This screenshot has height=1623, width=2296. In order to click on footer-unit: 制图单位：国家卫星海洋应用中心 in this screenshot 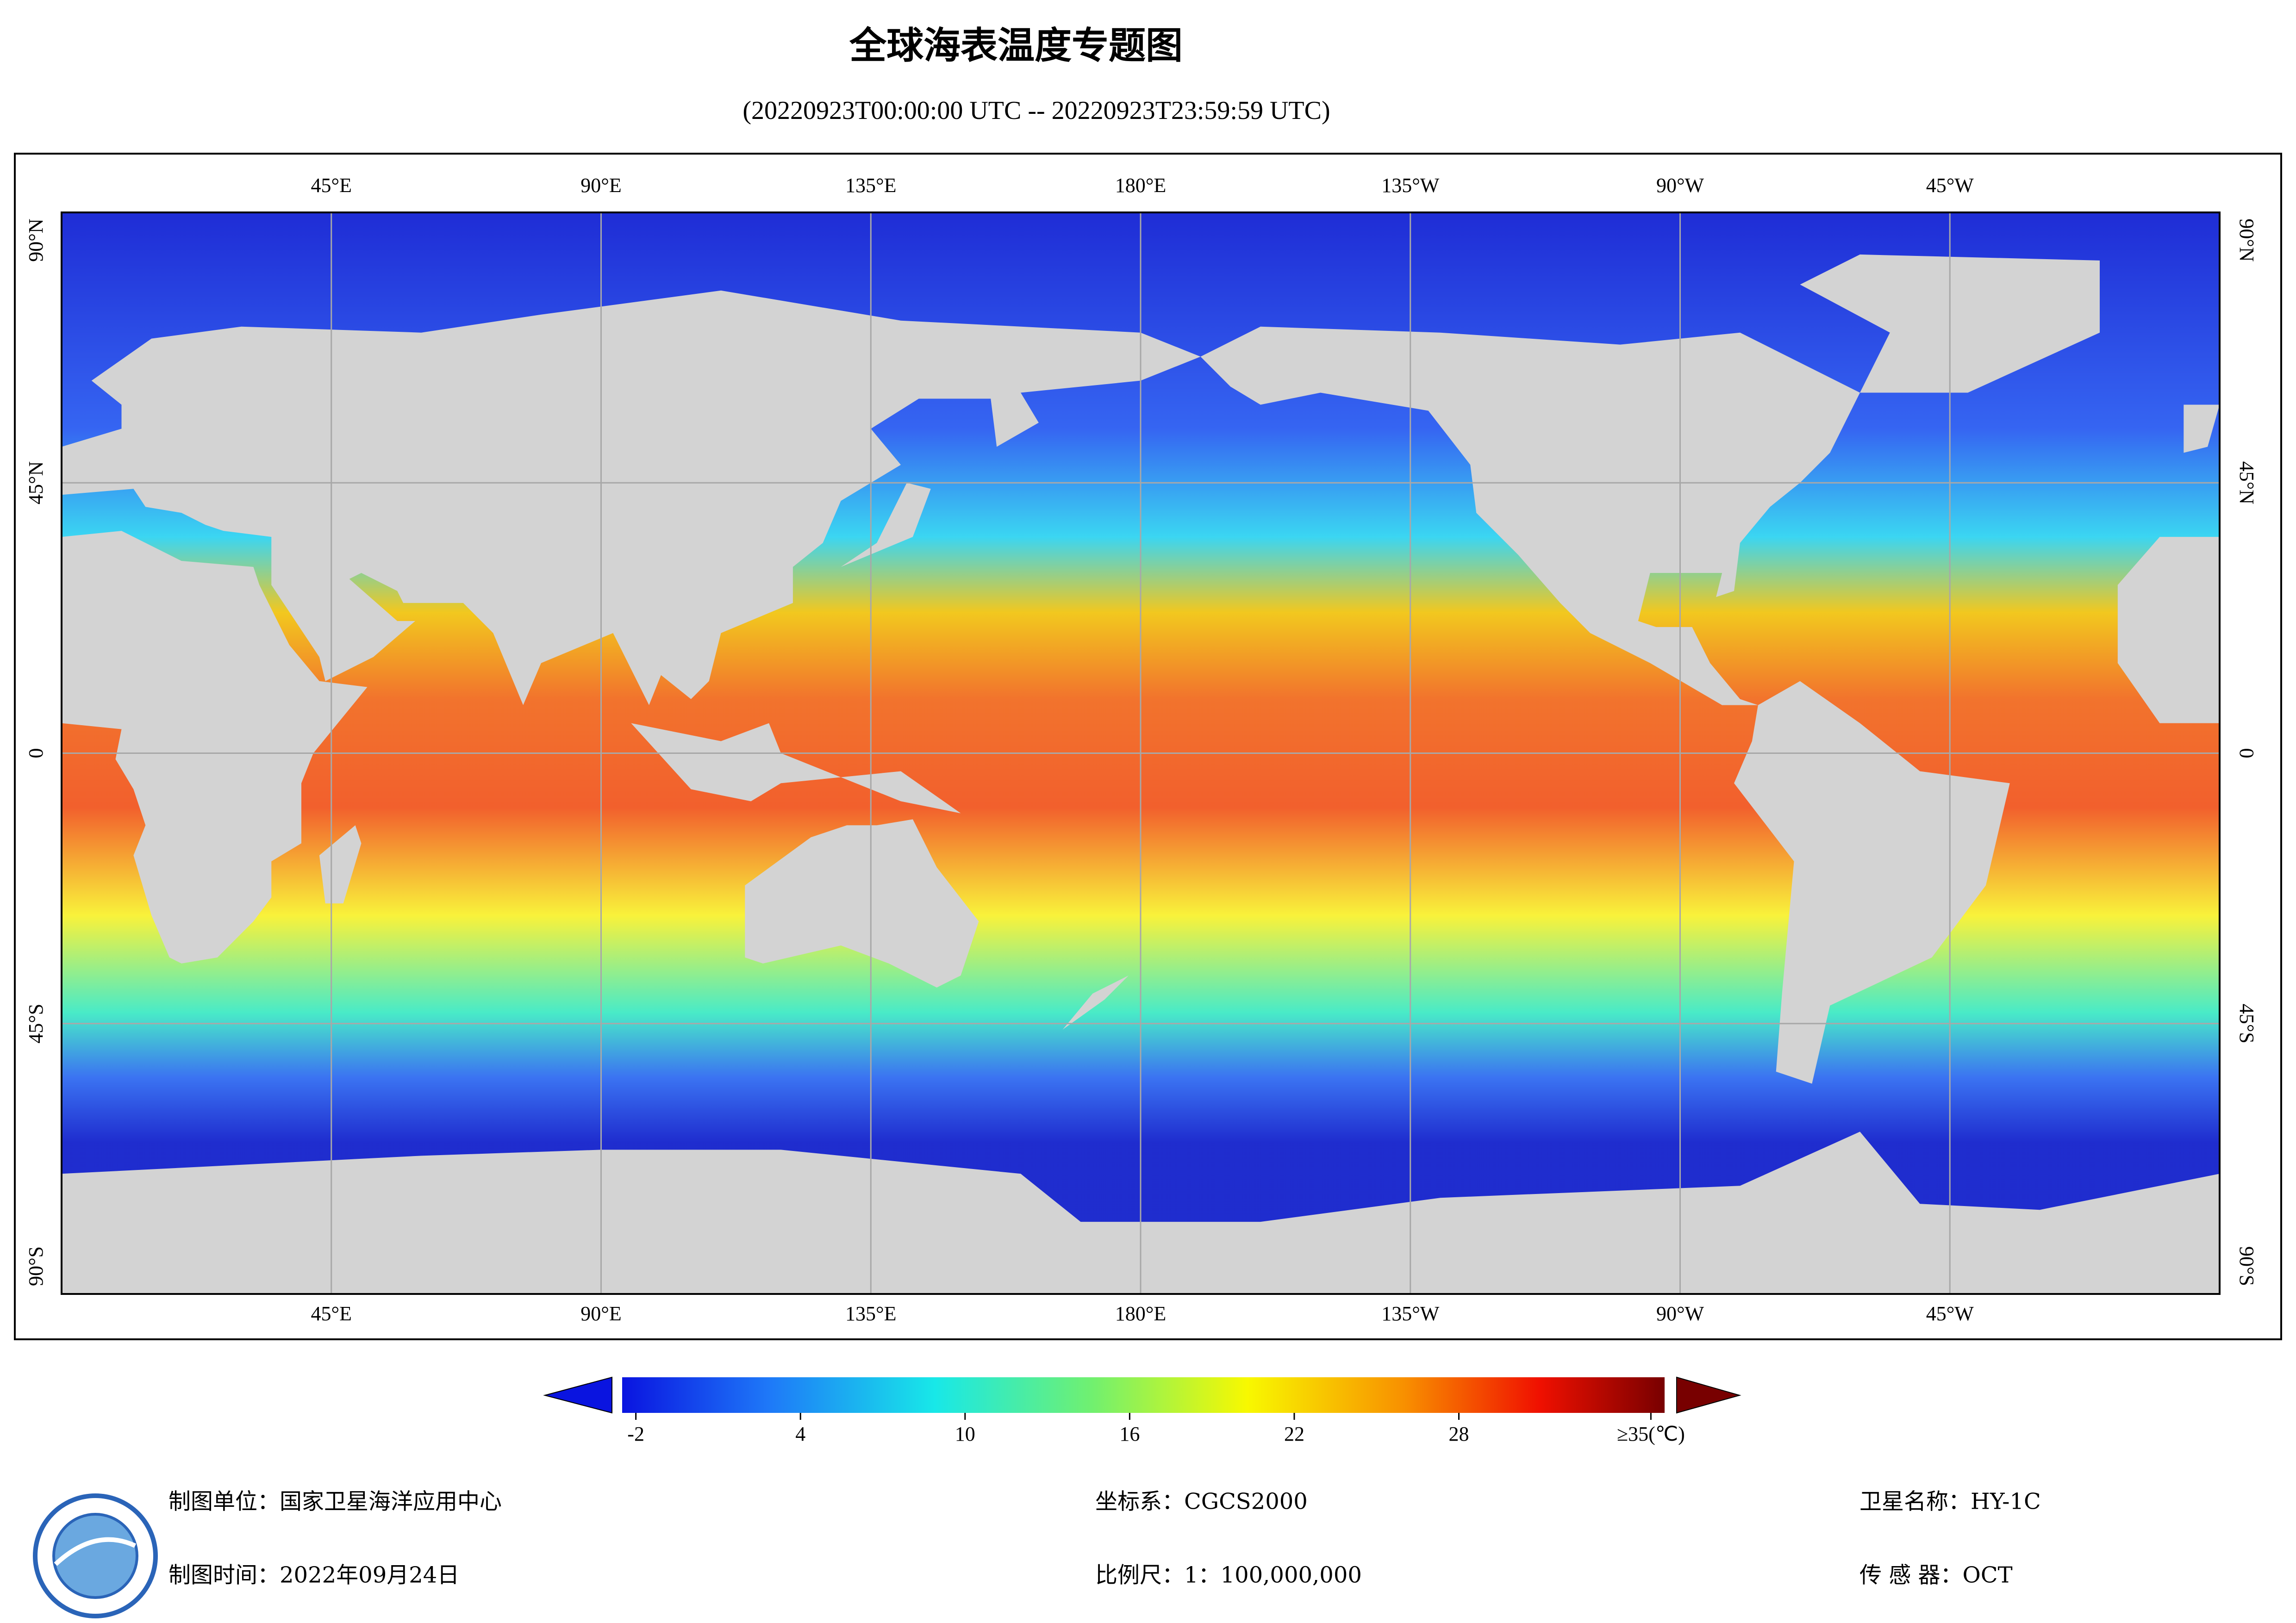, I will do `click(335, 1502)`.